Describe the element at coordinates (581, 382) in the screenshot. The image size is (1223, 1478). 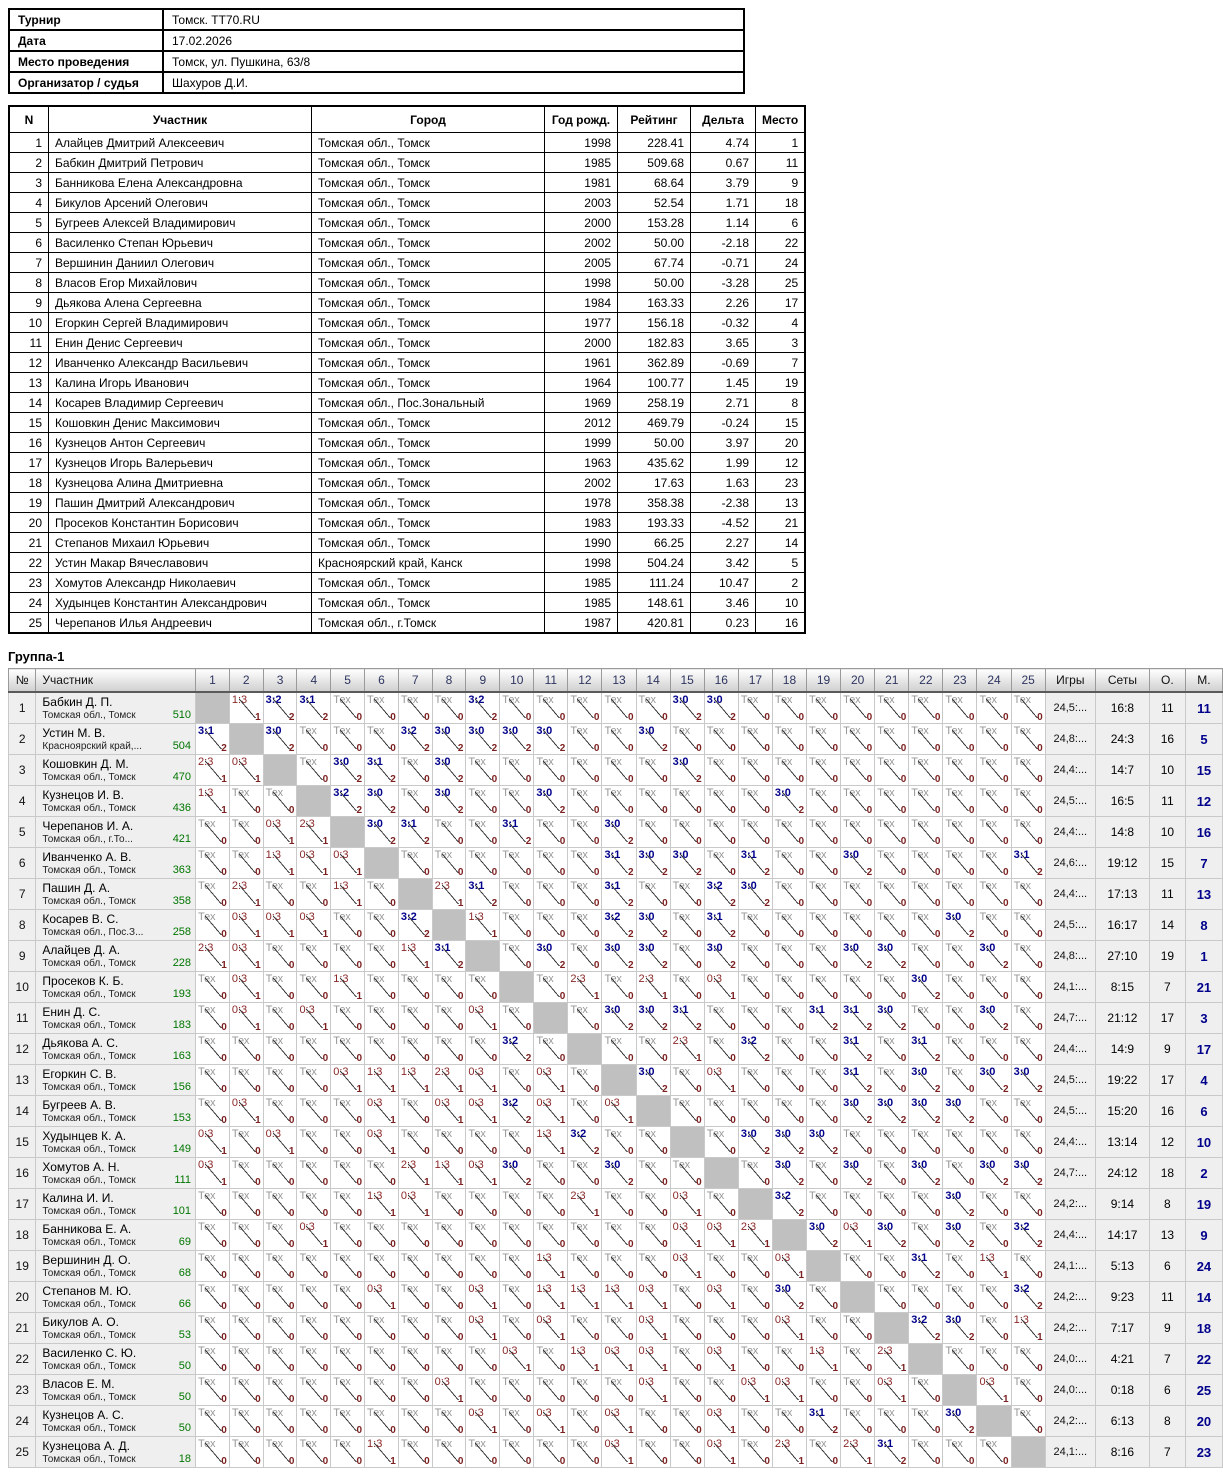
I see `participant-cell: 1964` at that location.